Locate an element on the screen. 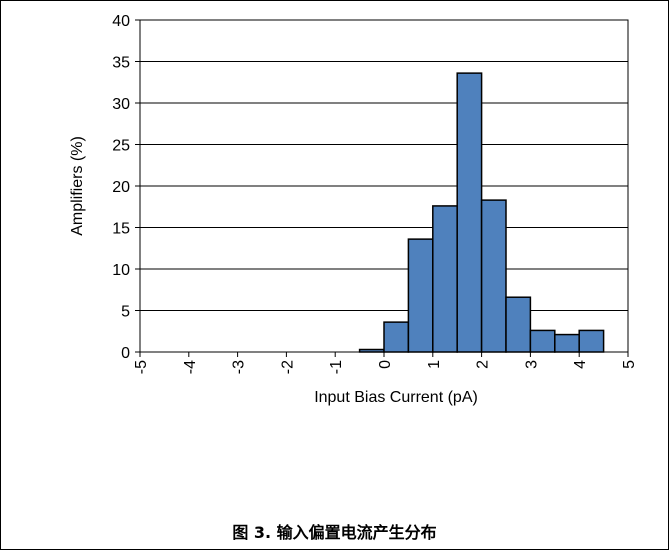 This screenshot has height=550, width=669. figure-caption: 图 3. 输入偏置电流产生分布 is located at coordinates (334, 532).